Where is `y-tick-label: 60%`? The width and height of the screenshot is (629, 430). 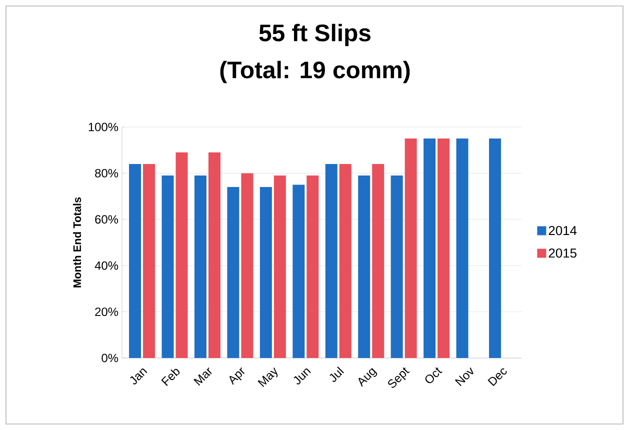
y-tick-label: 60% is located at coordinates (106, 219).